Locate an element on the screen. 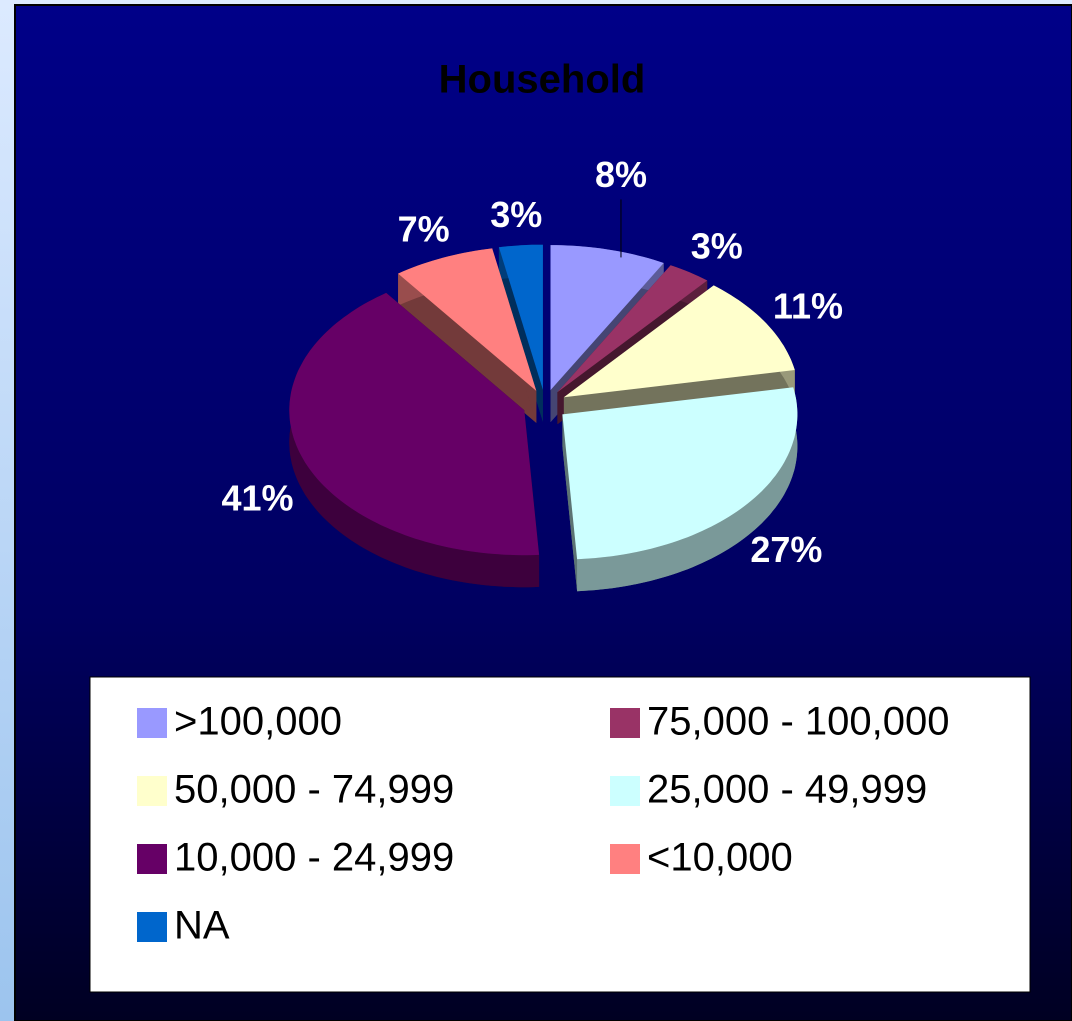 The image size is (1072, 1021). data-label: 8% is located at coordinates (621, 174).